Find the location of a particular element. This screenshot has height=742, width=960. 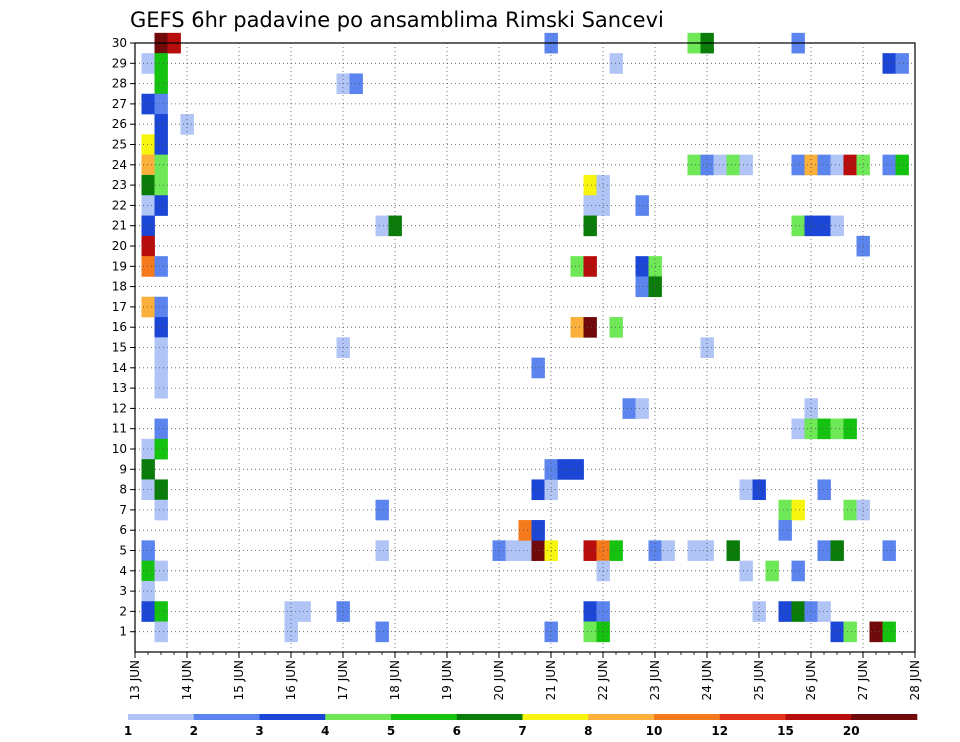

y-tick-label: 15 is located at coordinates (119, 348).